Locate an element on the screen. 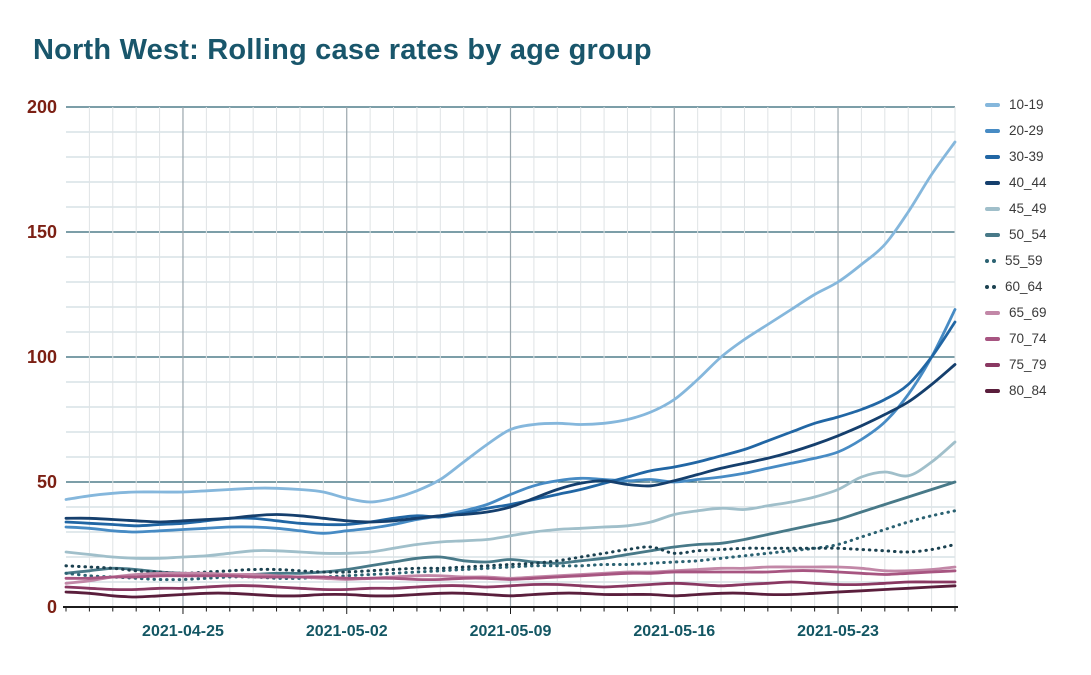  legend-label-20-29: 20-29 is located at coordinates (1026, 131).